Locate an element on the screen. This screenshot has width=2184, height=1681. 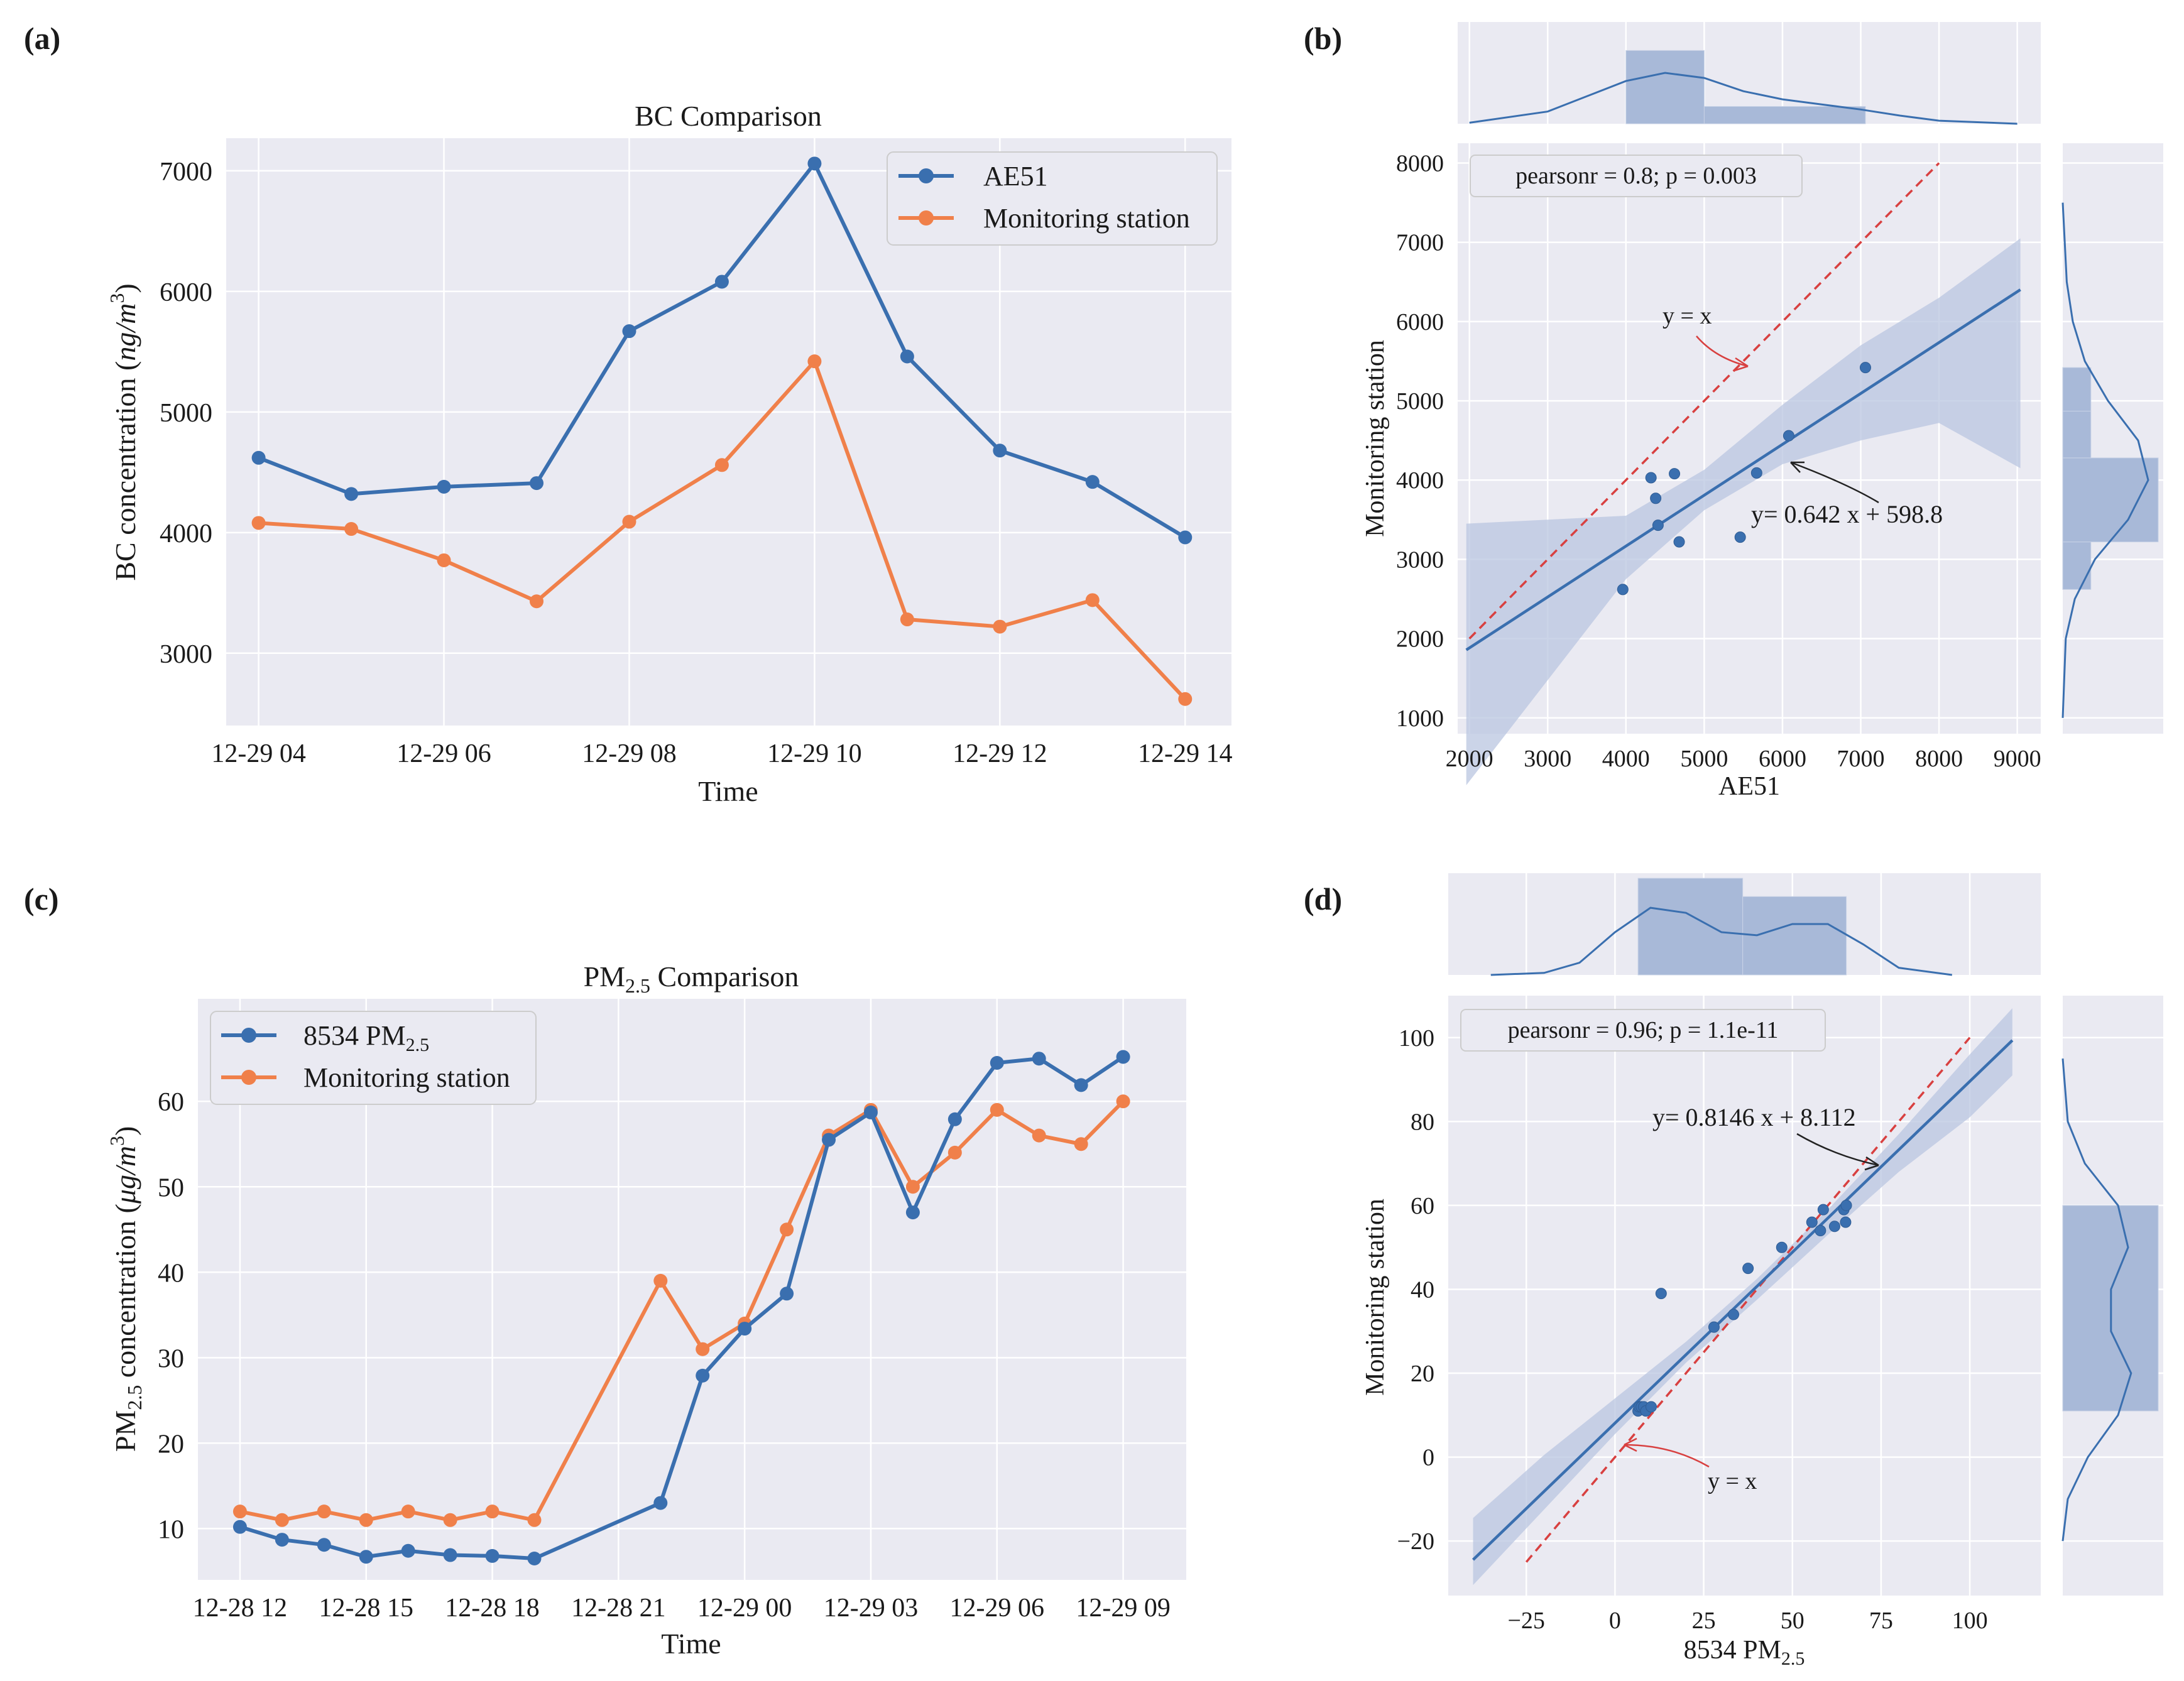
chart-b-top-histogram is located at coordinates (1743, 74).